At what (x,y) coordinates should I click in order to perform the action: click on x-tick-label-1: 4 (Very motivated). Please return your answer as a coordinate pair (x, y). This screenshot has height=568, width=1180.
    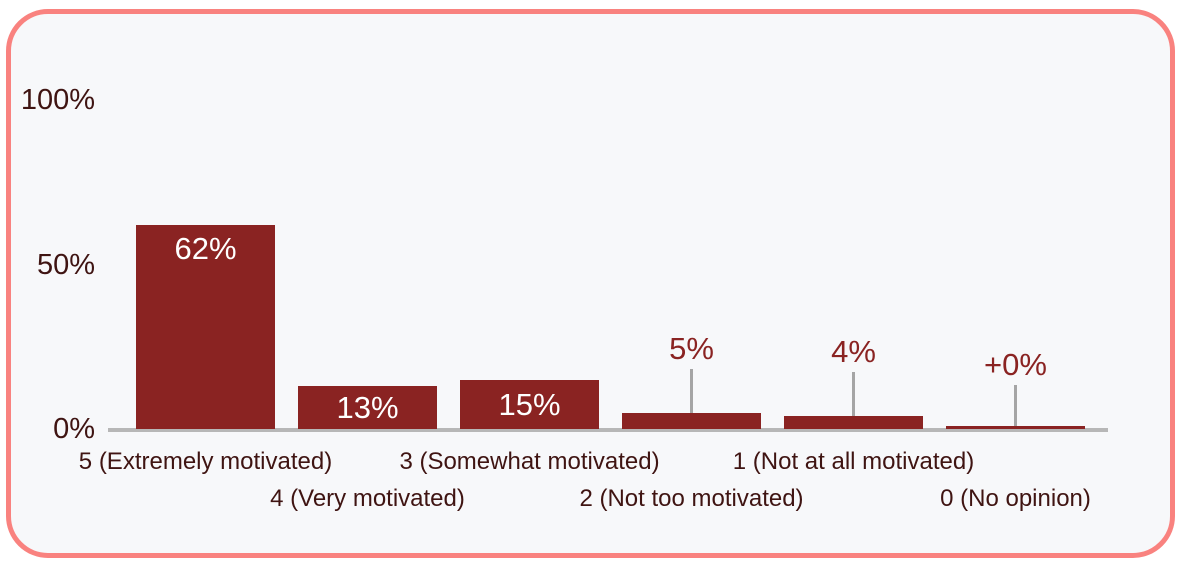
    Looking at the image, I should click on (367, 498).